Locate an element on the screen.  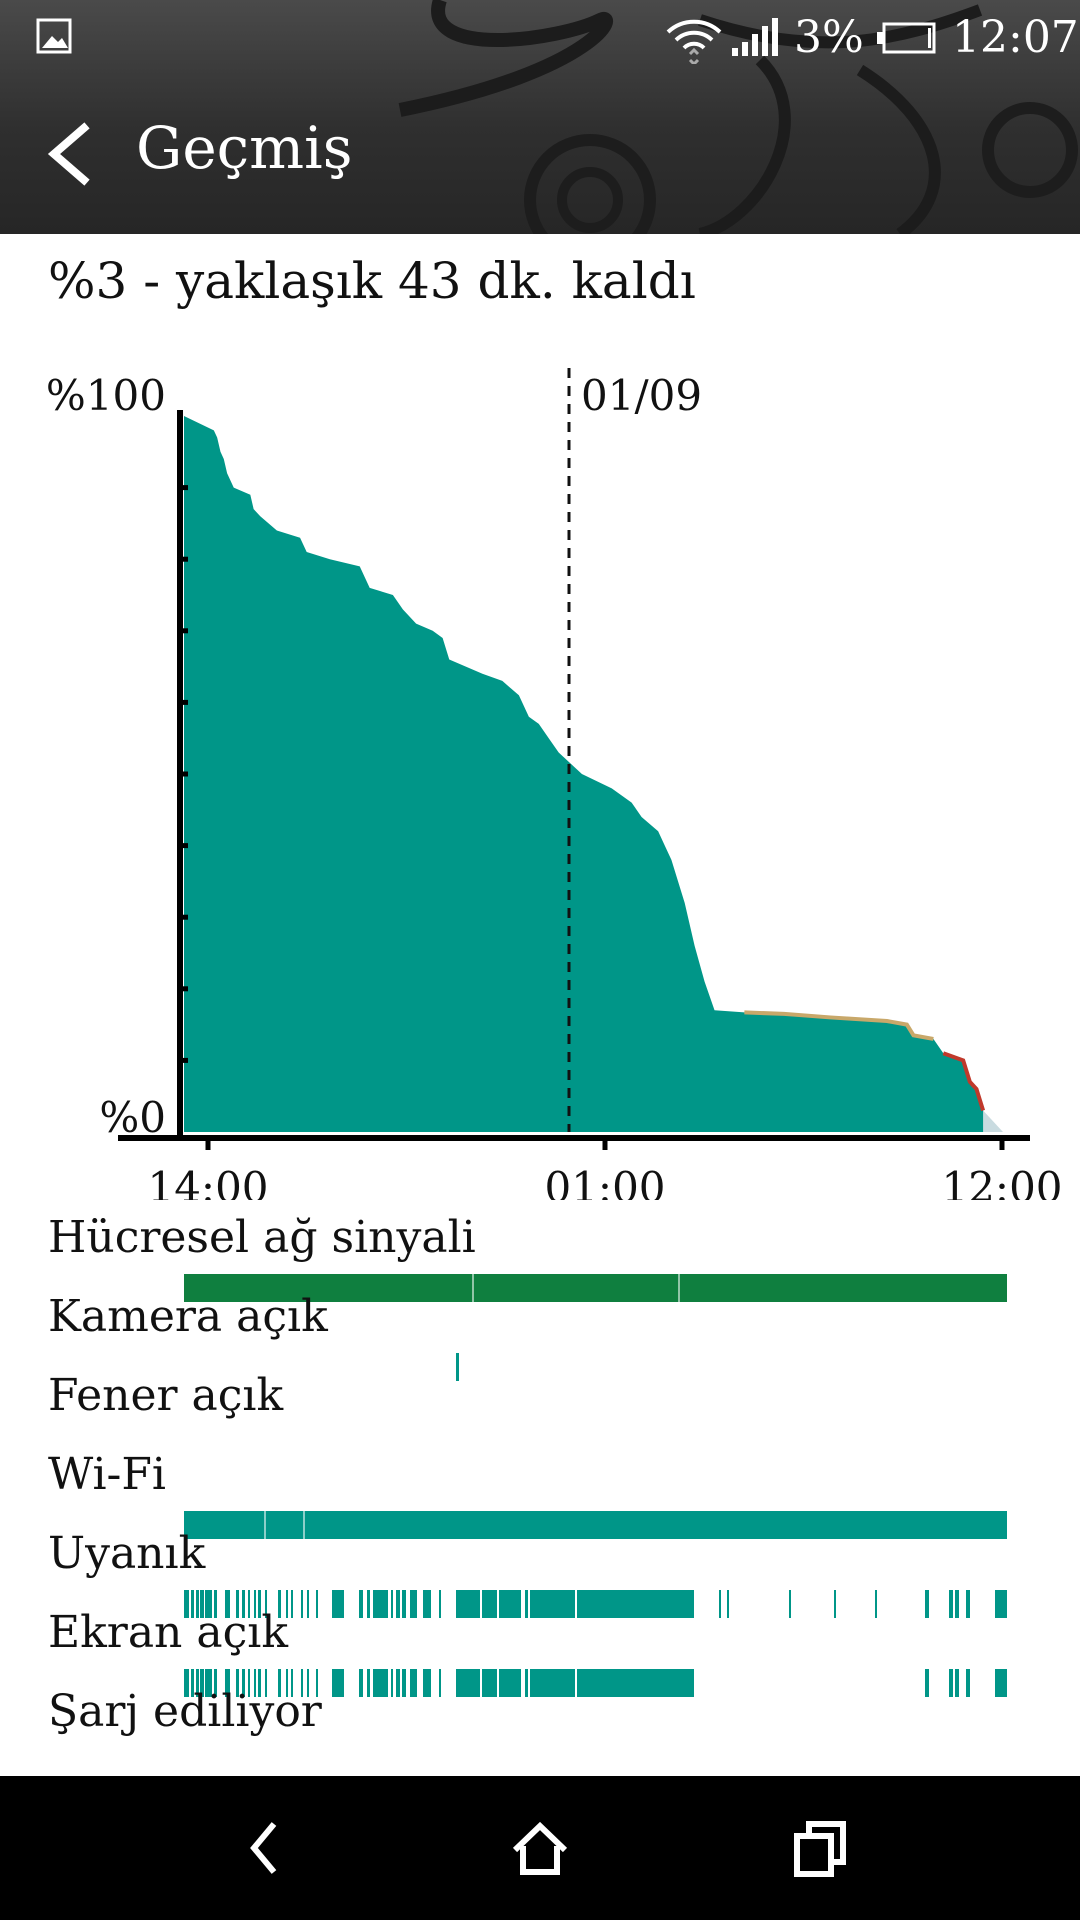
clock: 12:07 is located at coordinates (1015, 37).